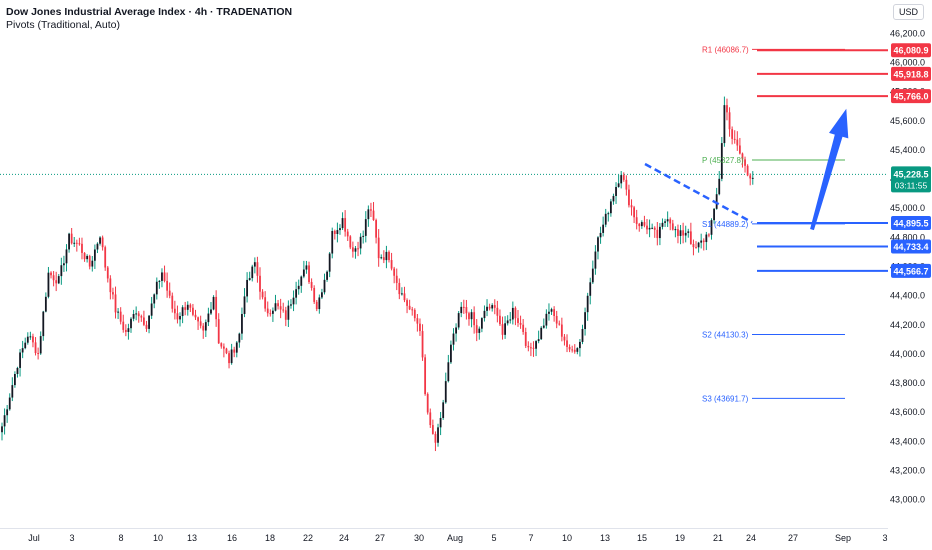 This screenshot has height=550, width=932. I want to click on indicator-label: Pivots (Traditional, Auto), so click(63, 25).